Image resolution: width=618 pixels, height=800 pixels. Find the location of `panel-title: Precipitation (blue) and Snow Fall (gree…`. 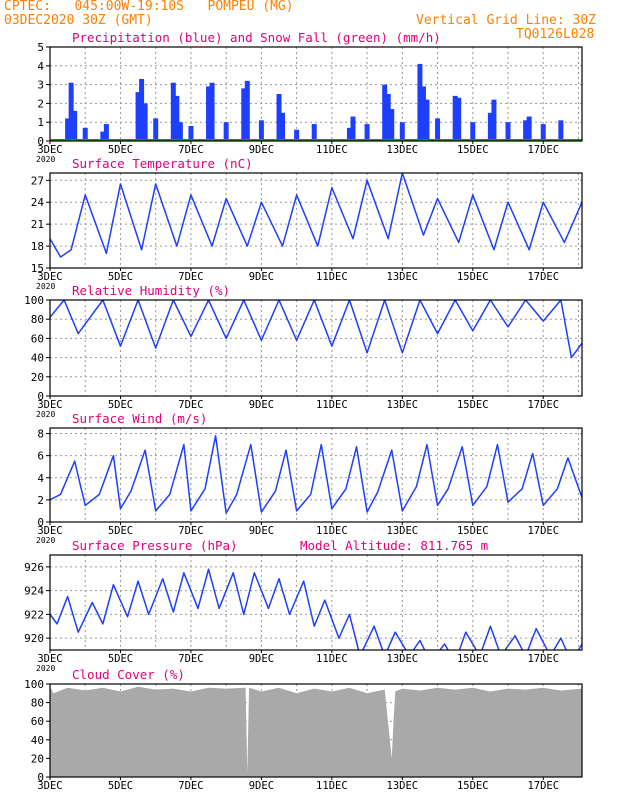

panel-title: Precipitation (blue) and Snow Fall (gree… is located at coordinates (256, 37).